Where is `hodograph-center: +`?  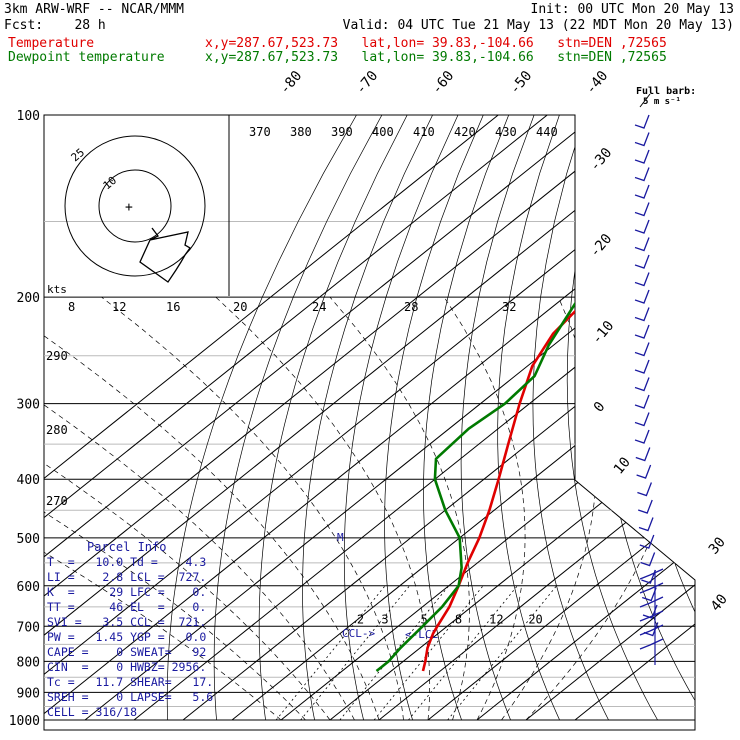
hodograph-center: + is located at coordinates (129, 207).